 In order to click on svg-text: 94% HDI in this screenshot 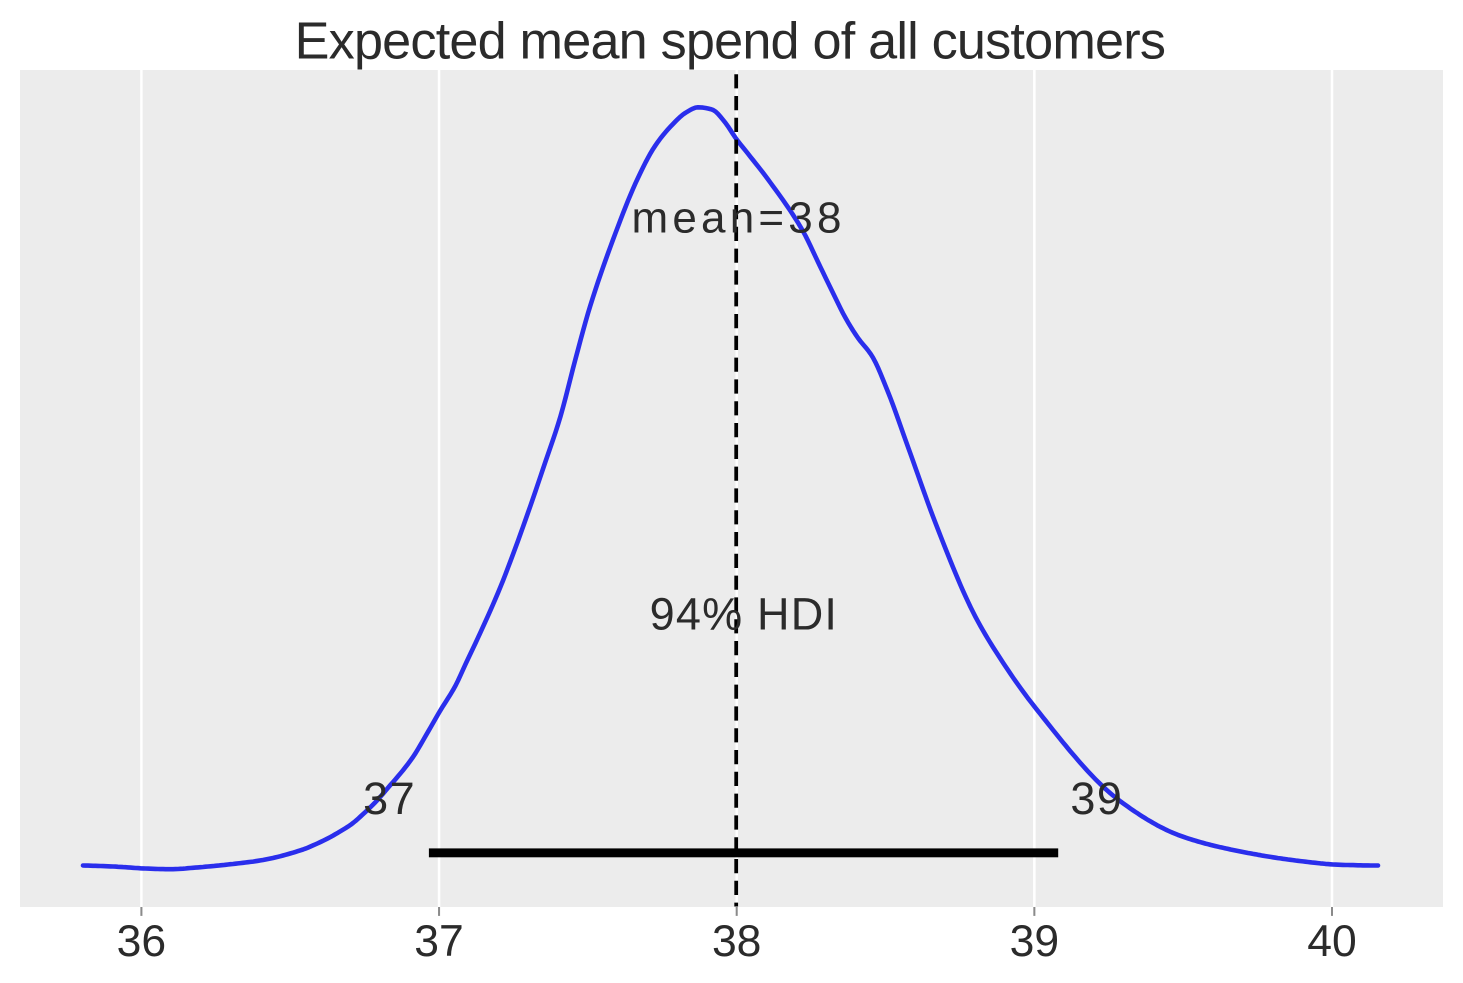, I will do `click(744, 614)`.